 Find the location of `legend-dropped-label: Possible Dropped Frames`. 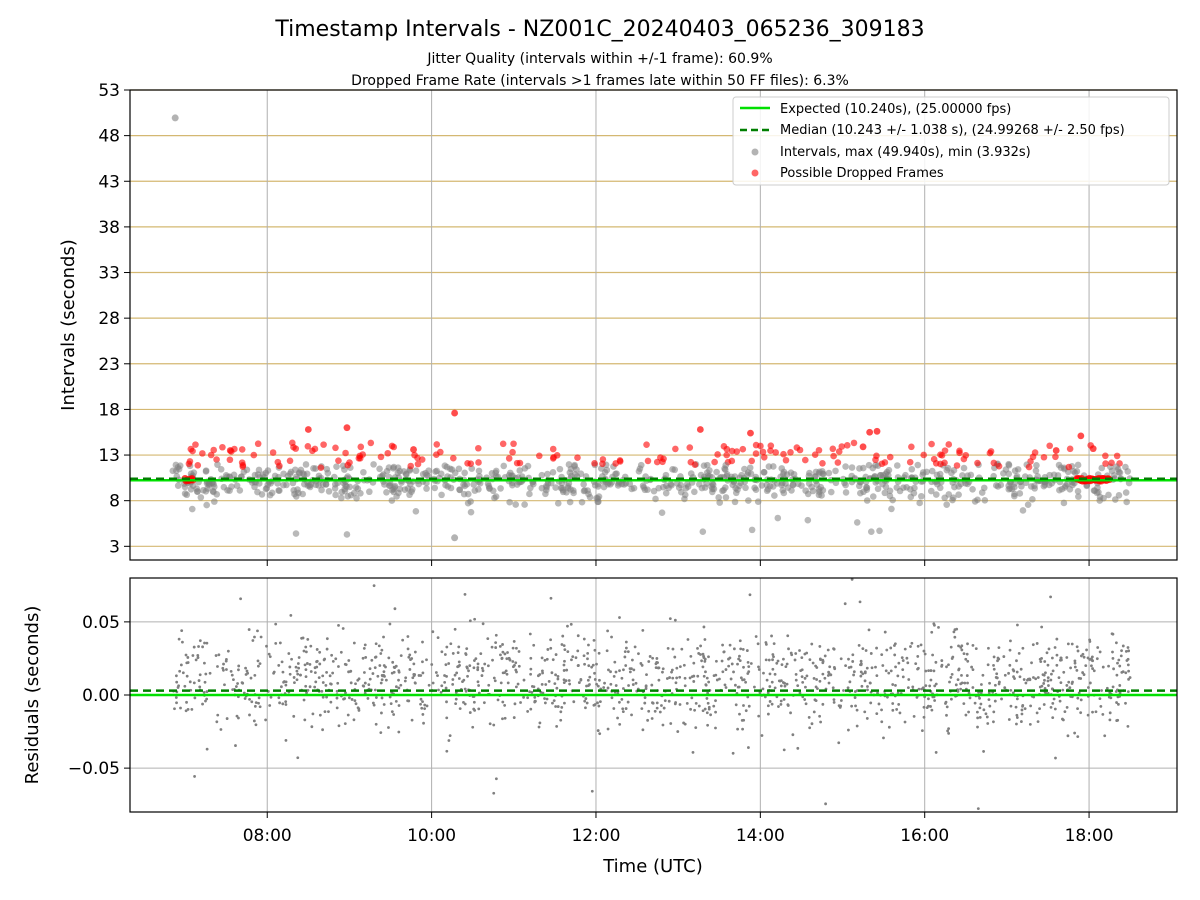

legend-dropped-label: Possible Dropped Frames is located at coordinates (862, 173).